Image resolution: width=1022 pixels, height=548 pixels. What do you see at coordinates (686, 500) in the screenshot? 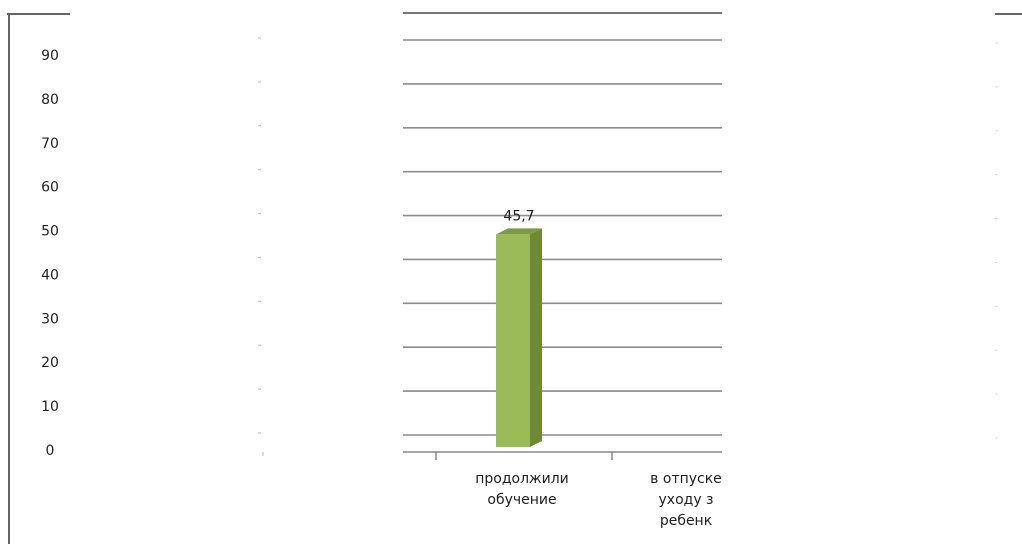
I see `x-tick-label: уходу з` at bounding box center [686, 500].